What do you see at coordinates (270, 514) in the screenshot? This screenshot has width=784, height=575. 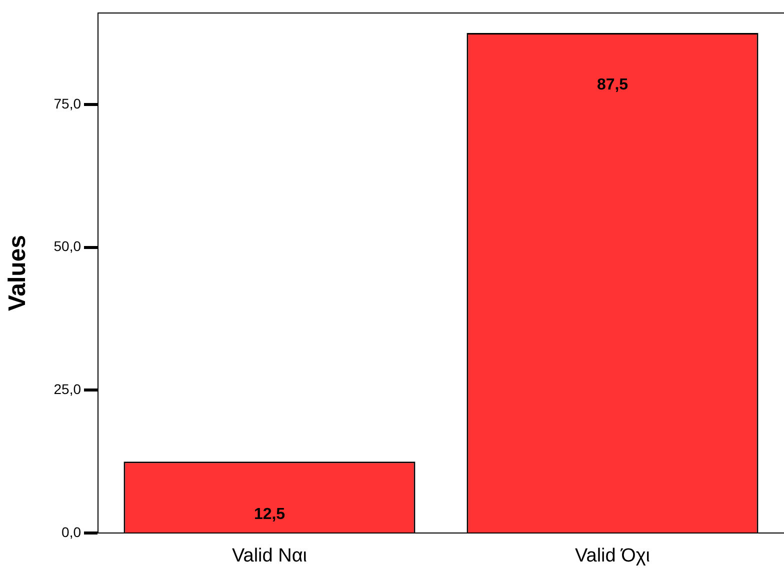 I see `data-label: 12,5` at bounding box center [270, 514].